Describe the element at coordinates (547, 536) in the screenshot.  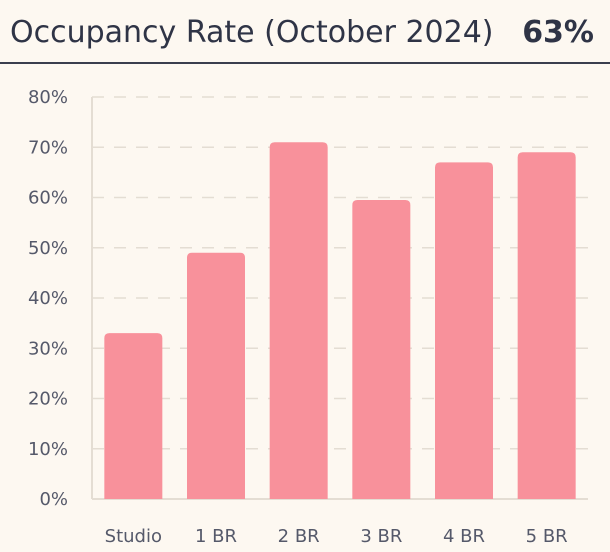
I see `x-tick-label: 5 BR` at that location.